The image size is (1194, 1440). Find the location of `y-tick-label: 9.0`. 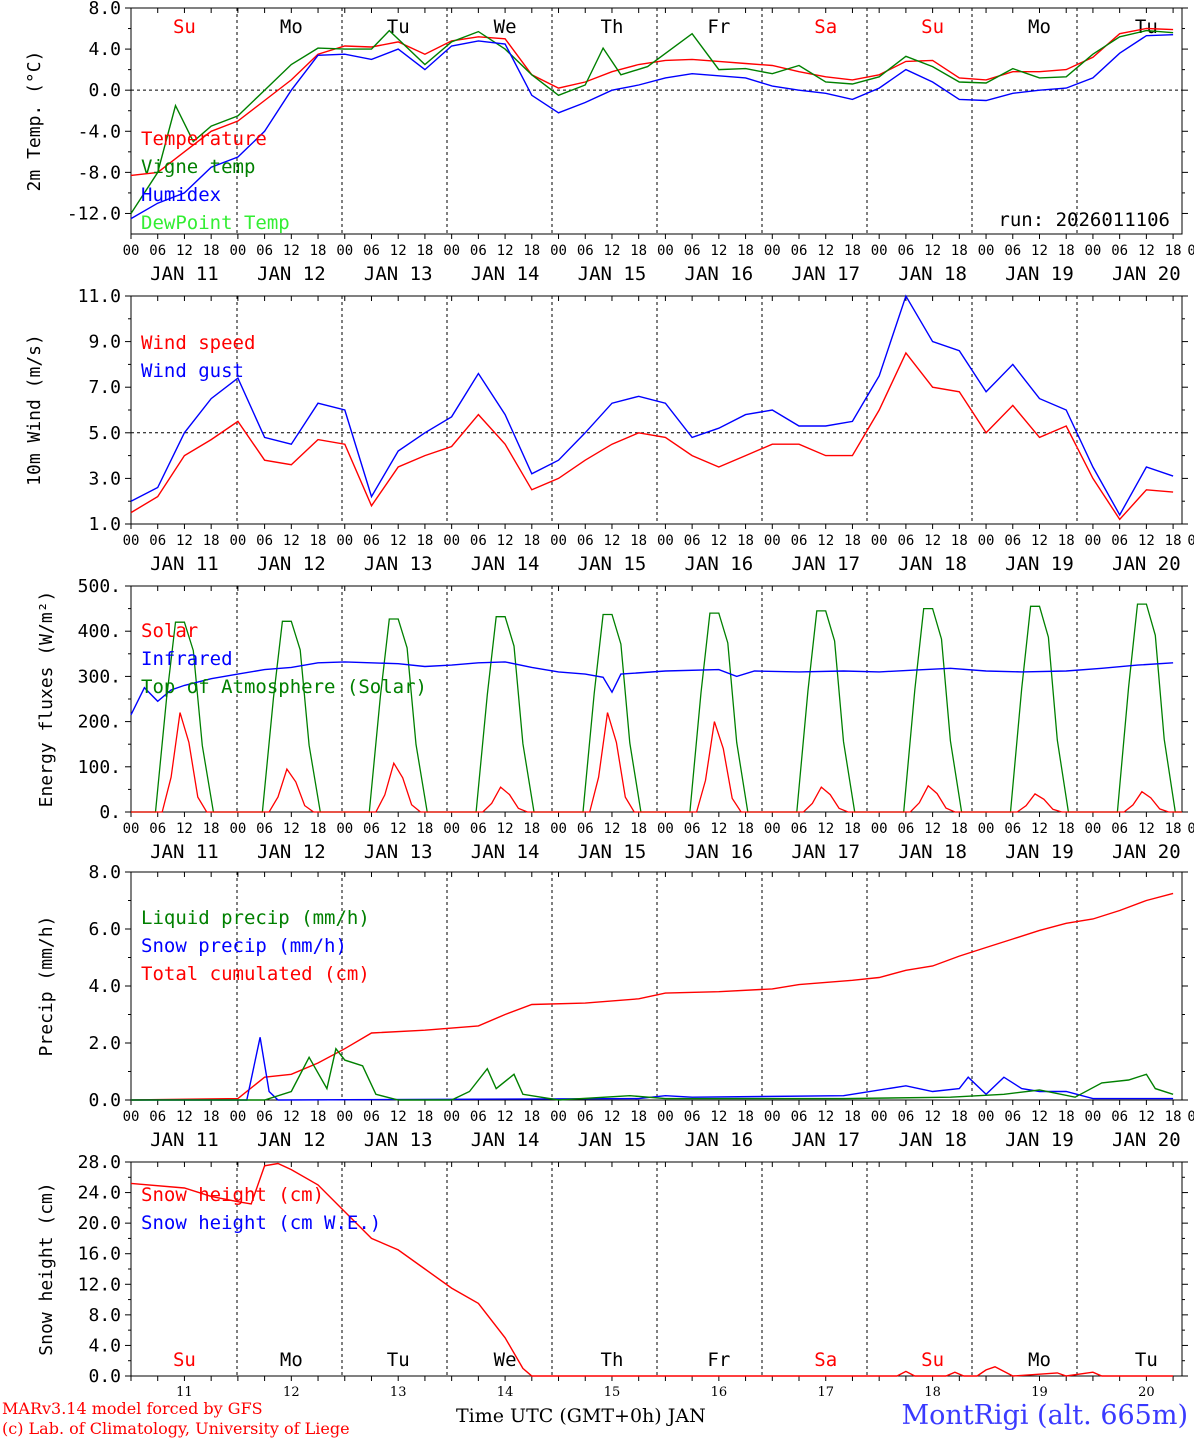

y-tick-label: 9.0 is located at coordinates (104, 342).